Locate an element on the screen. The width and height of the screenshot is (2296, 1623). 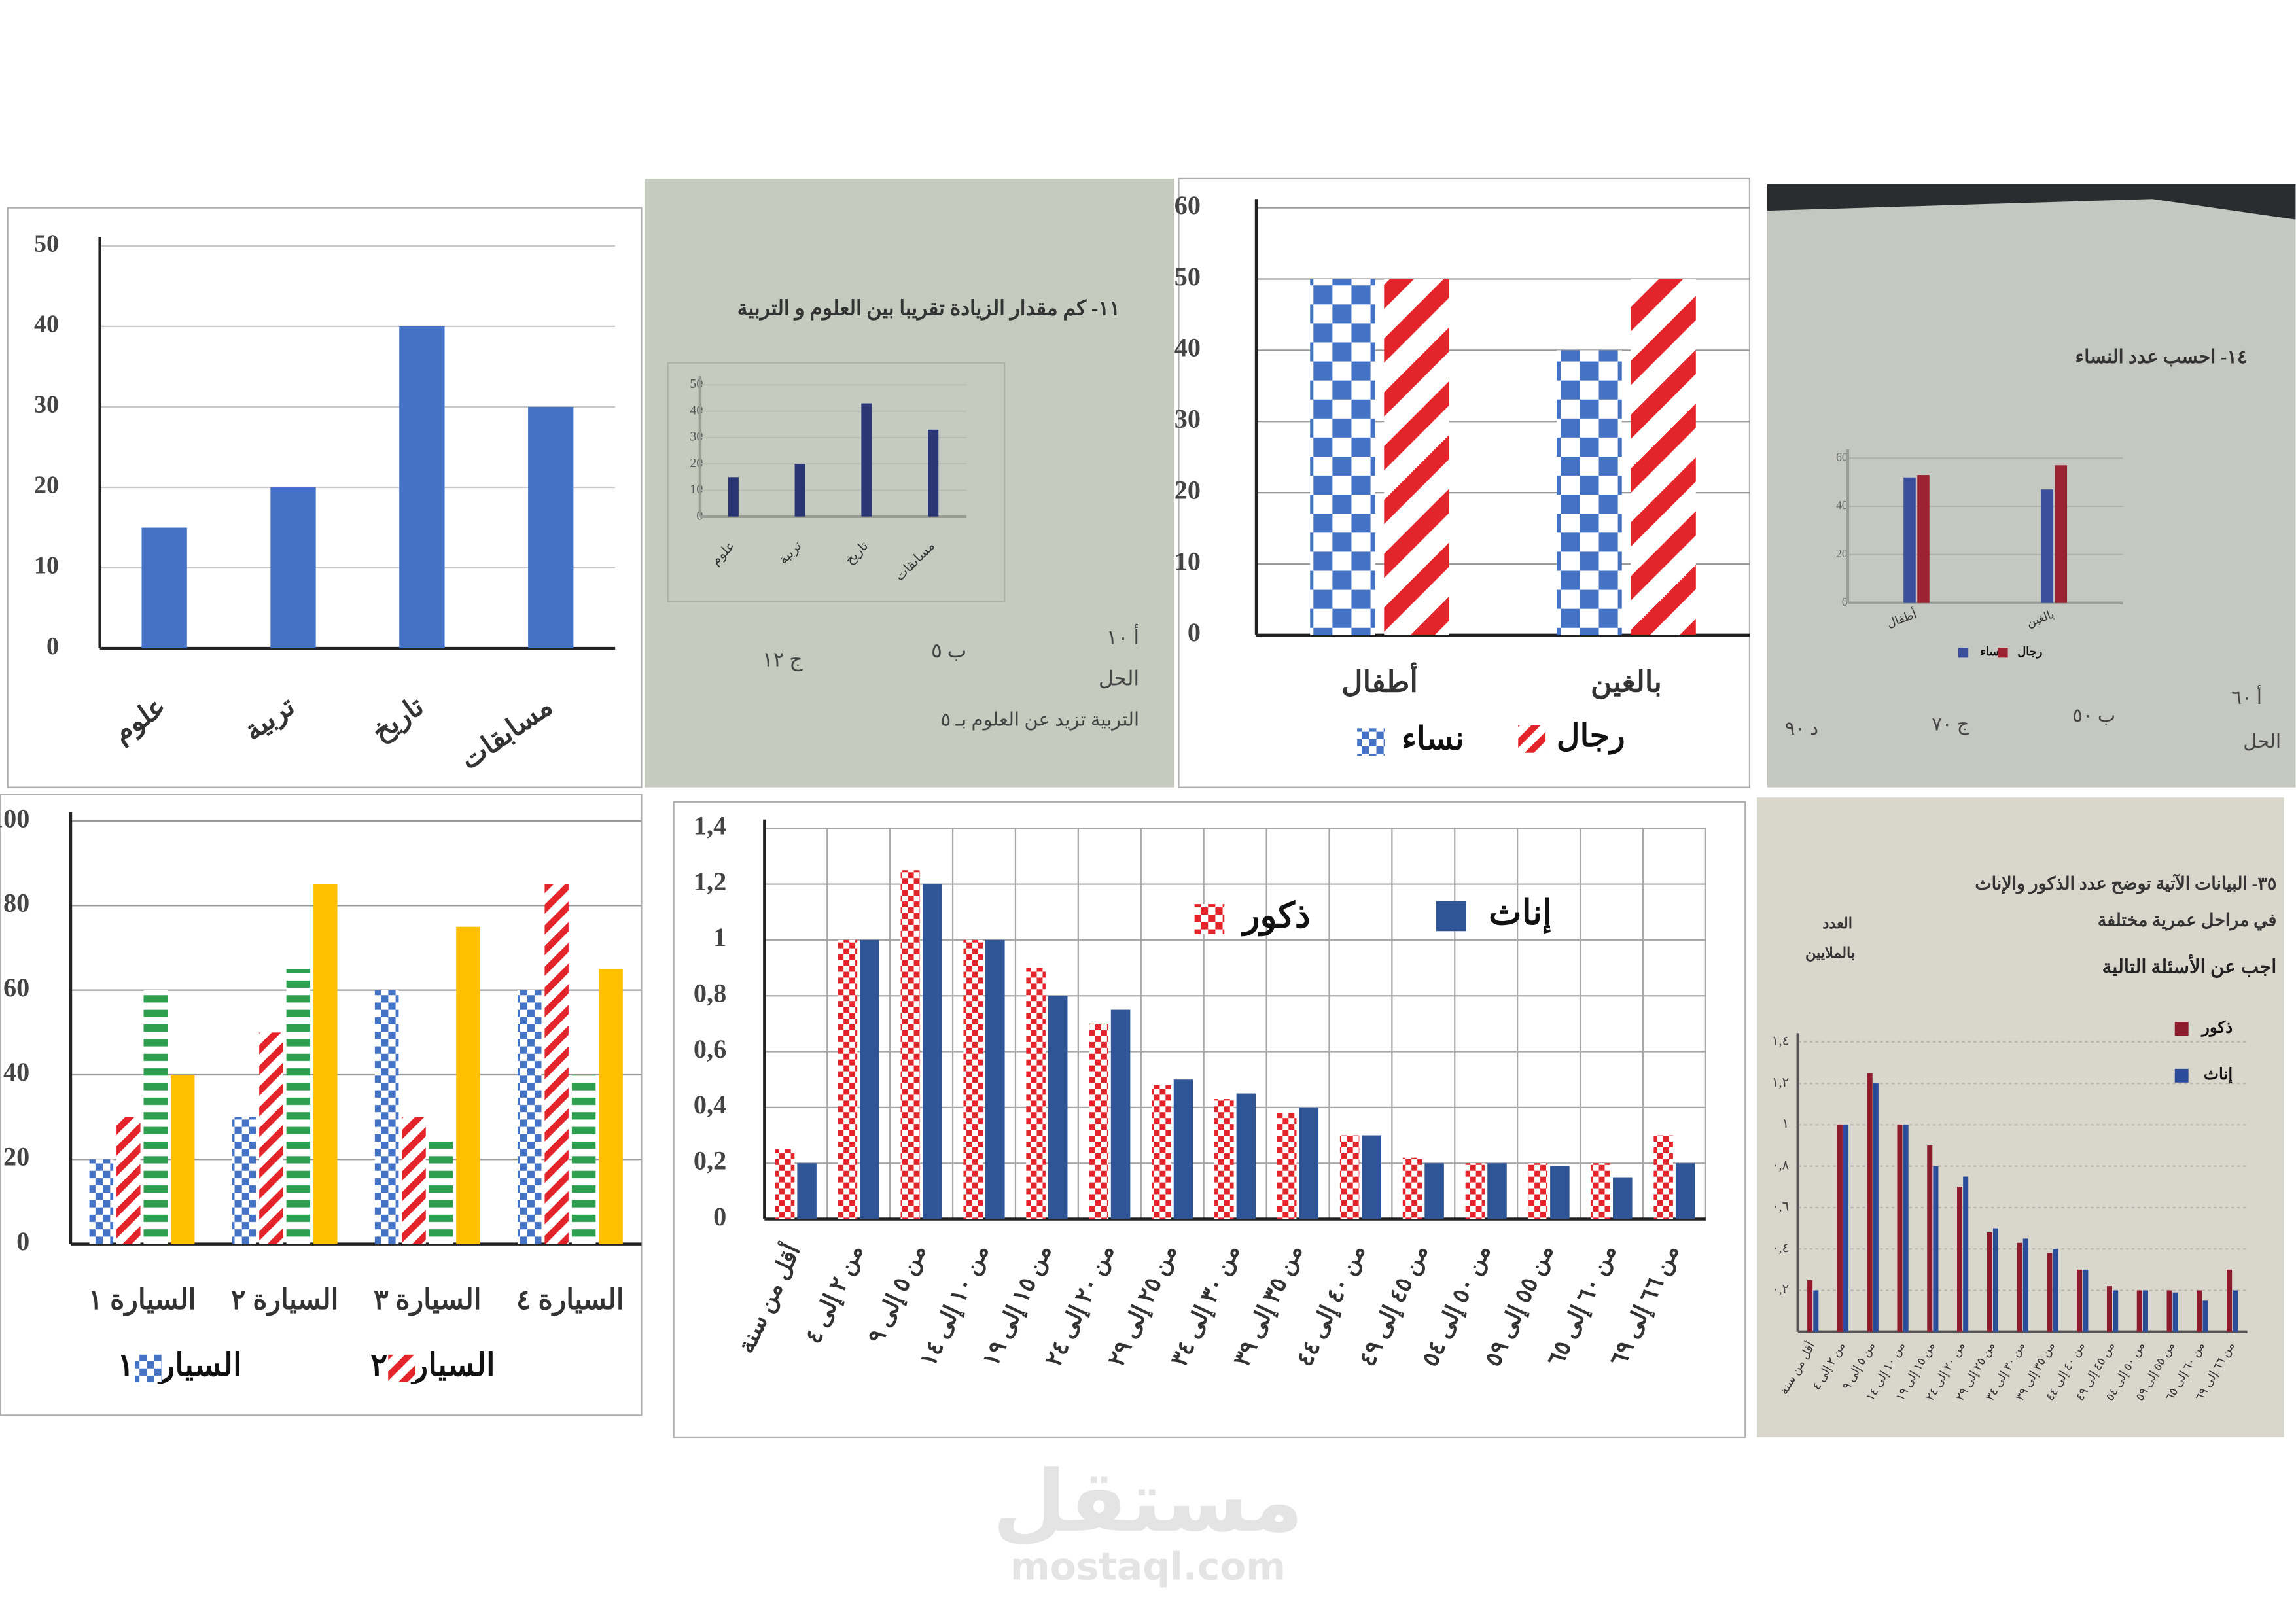
y-tick-label: ٠,٨ is located at coordinates (1781, 1165).